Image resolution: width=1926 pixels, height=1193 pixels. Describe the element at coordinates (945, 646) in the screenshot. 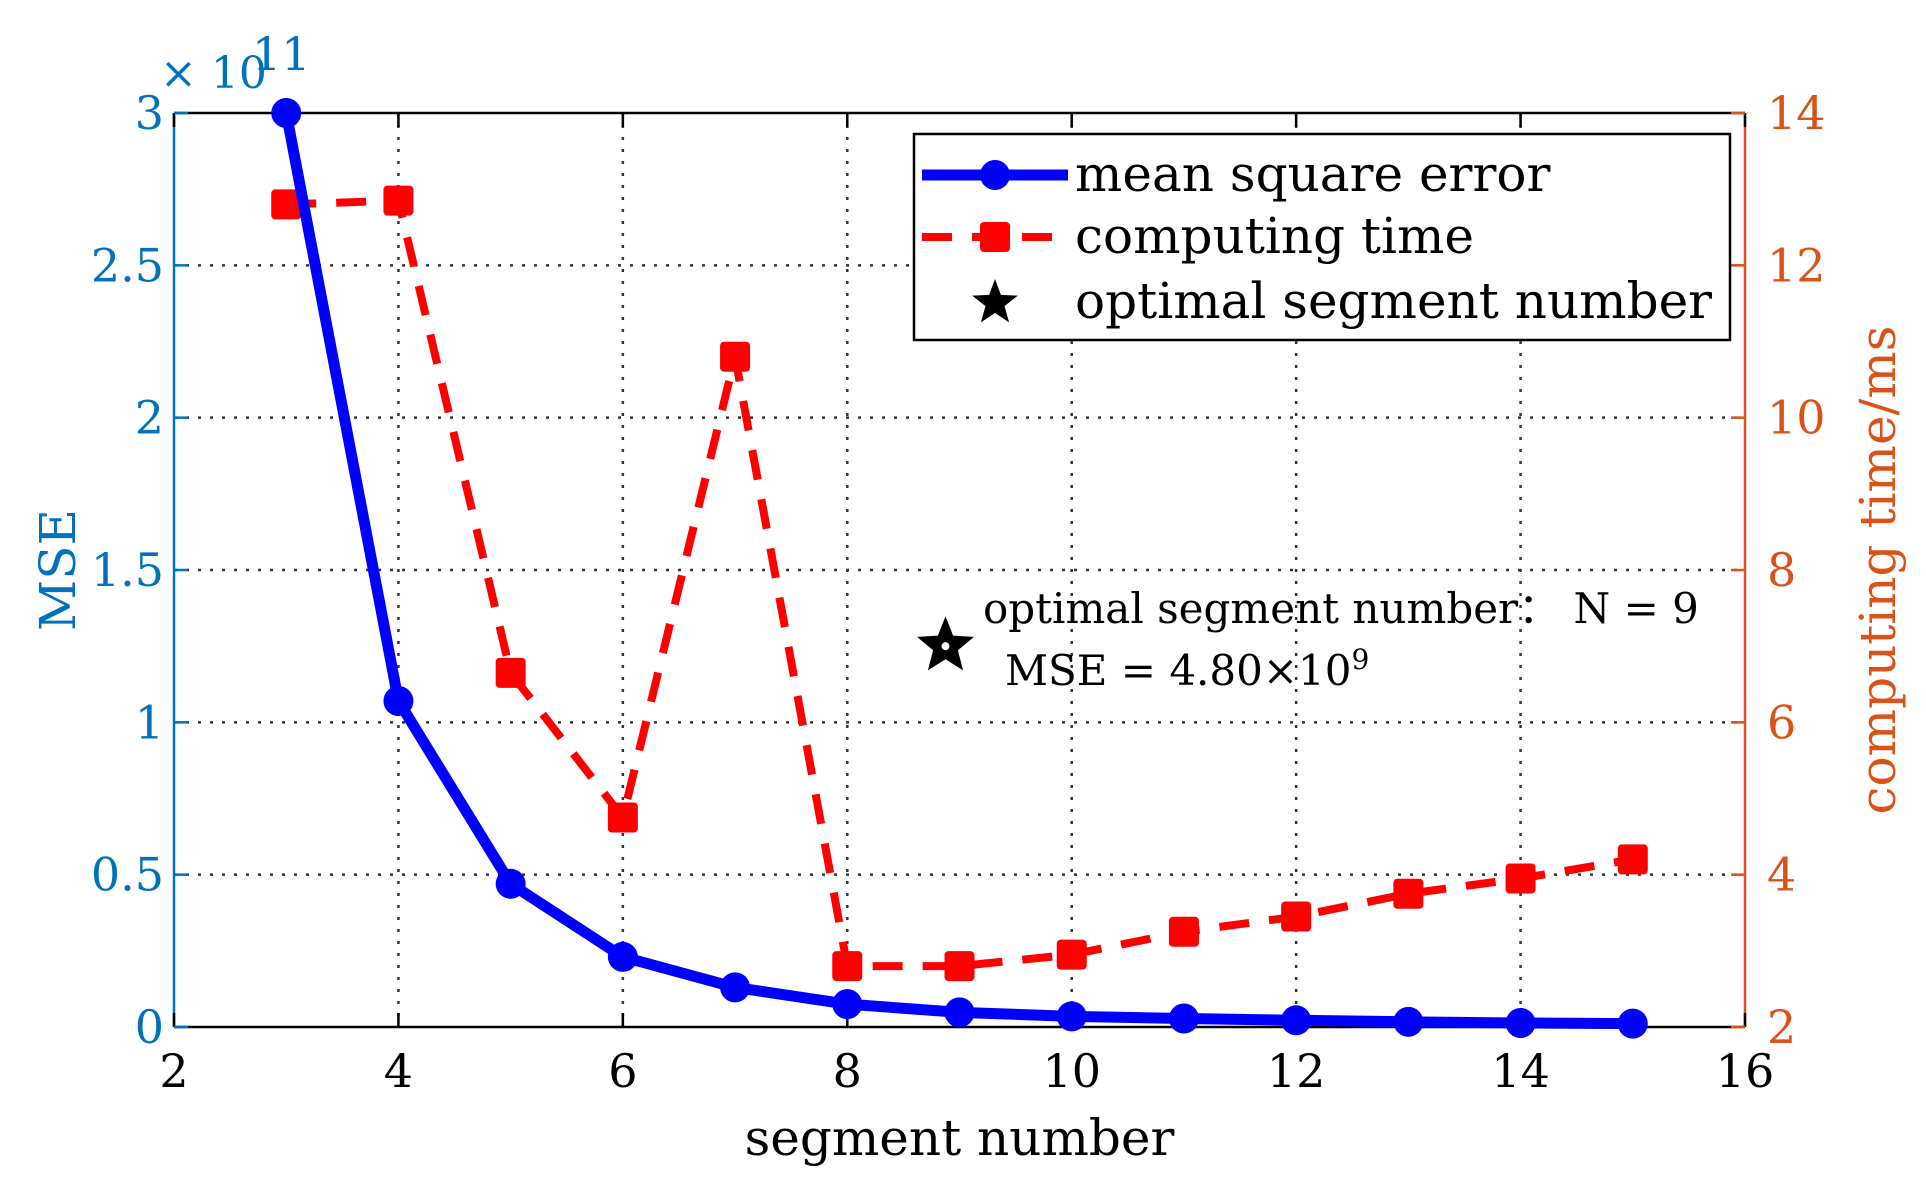

I see `optimal-star-center` at that location.